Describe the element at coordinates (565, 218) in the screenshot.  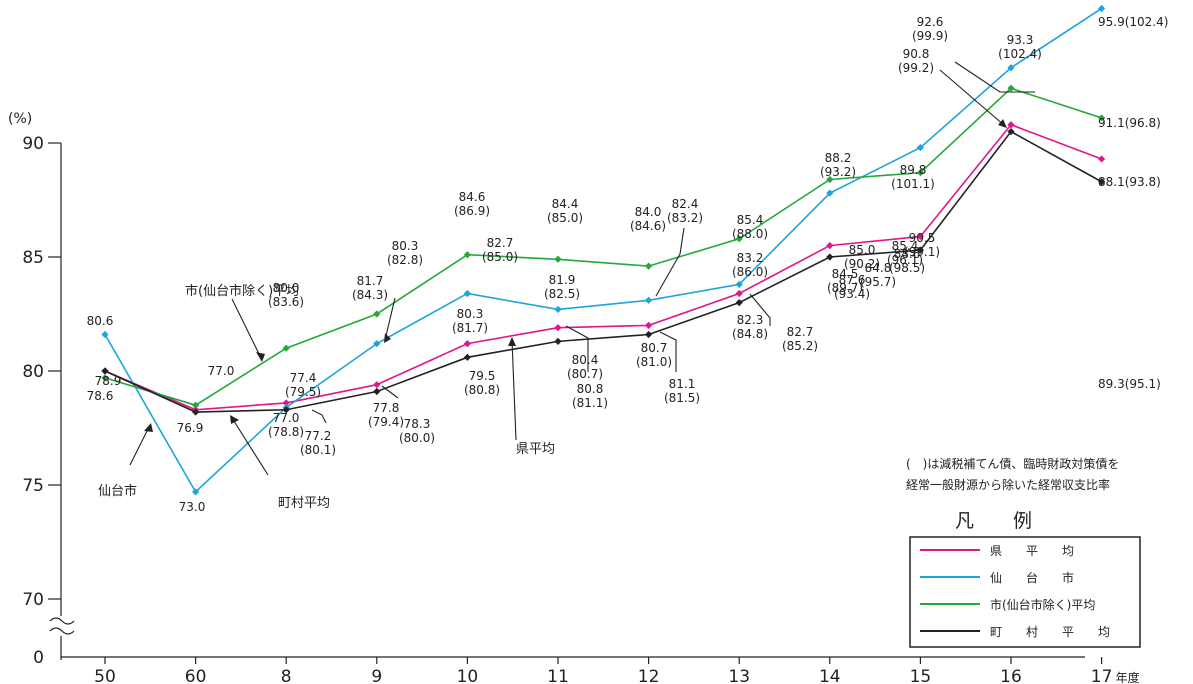
I see `data-label-city-avg: (85.0)` at that location.